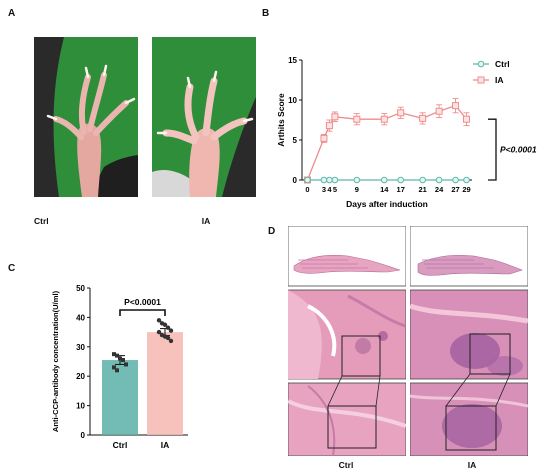 Image resolution: width=550 pixels, height=474 pixels. Describe the element at coordinates (481, 80) in the screenshot. I see `legend-marker-ia` at that location.